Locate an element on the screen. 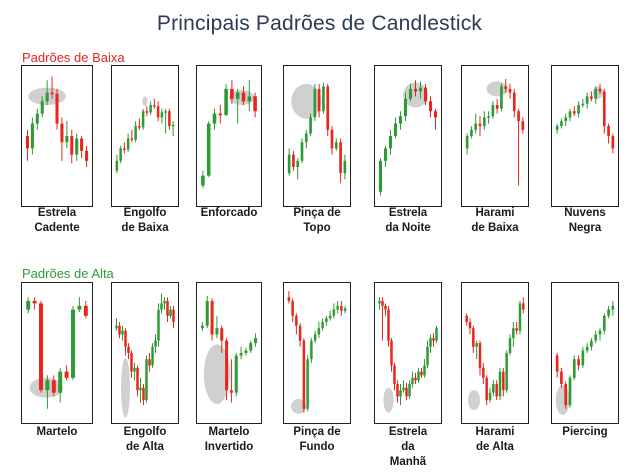 The image size is (639, 474). pattern-label-line: da is located at coordinates (408, 447).